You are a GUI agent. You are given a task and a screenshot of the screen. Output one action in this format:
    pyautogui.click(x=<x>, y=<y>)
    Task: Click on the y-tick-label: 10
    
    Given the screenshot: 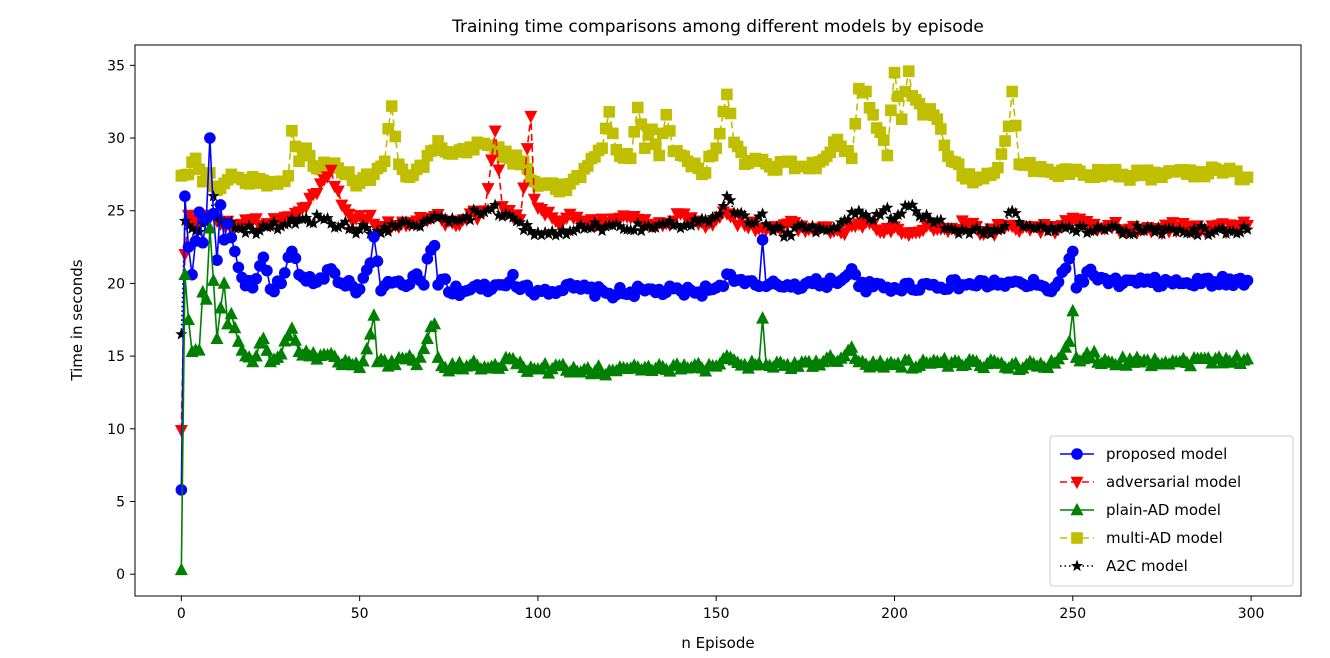 What is the action you would take?
    pyautogui.click(x=116, y=430)
    